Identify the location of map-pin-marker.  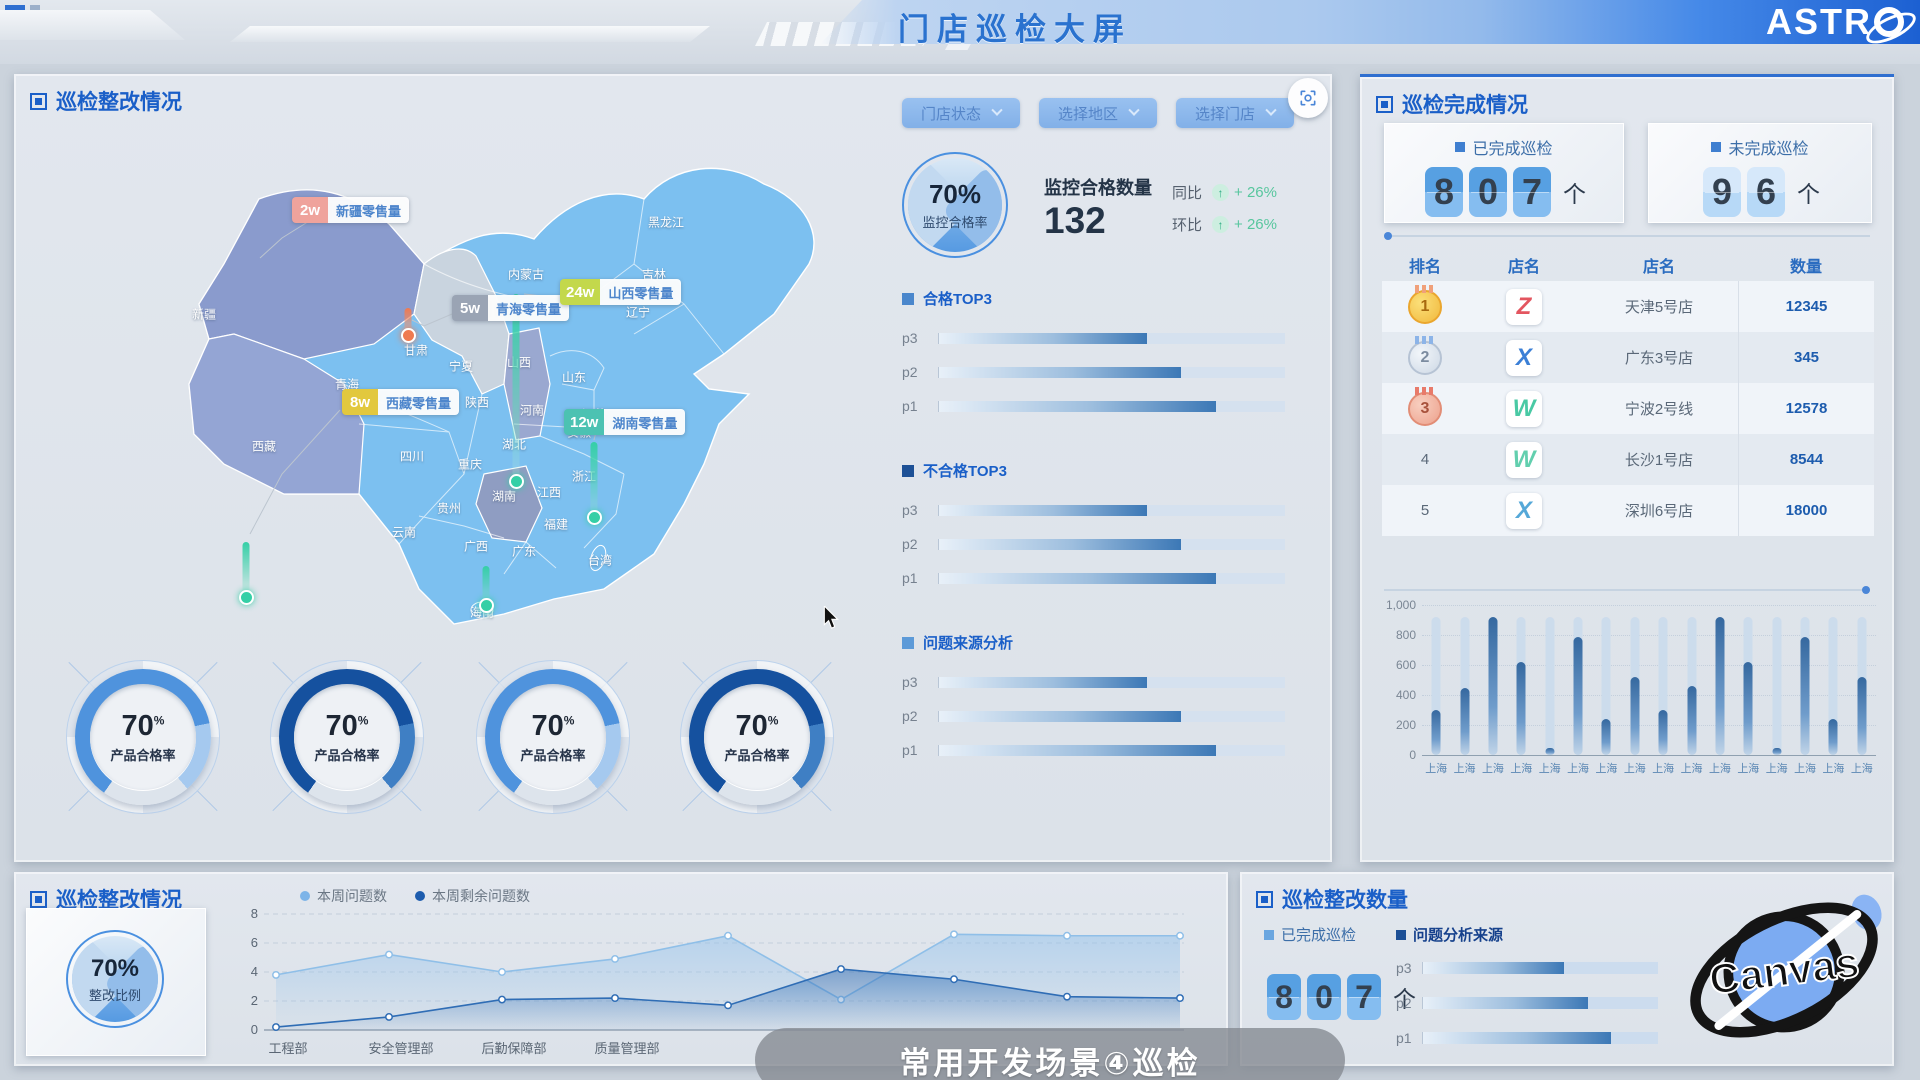
(516, 388).